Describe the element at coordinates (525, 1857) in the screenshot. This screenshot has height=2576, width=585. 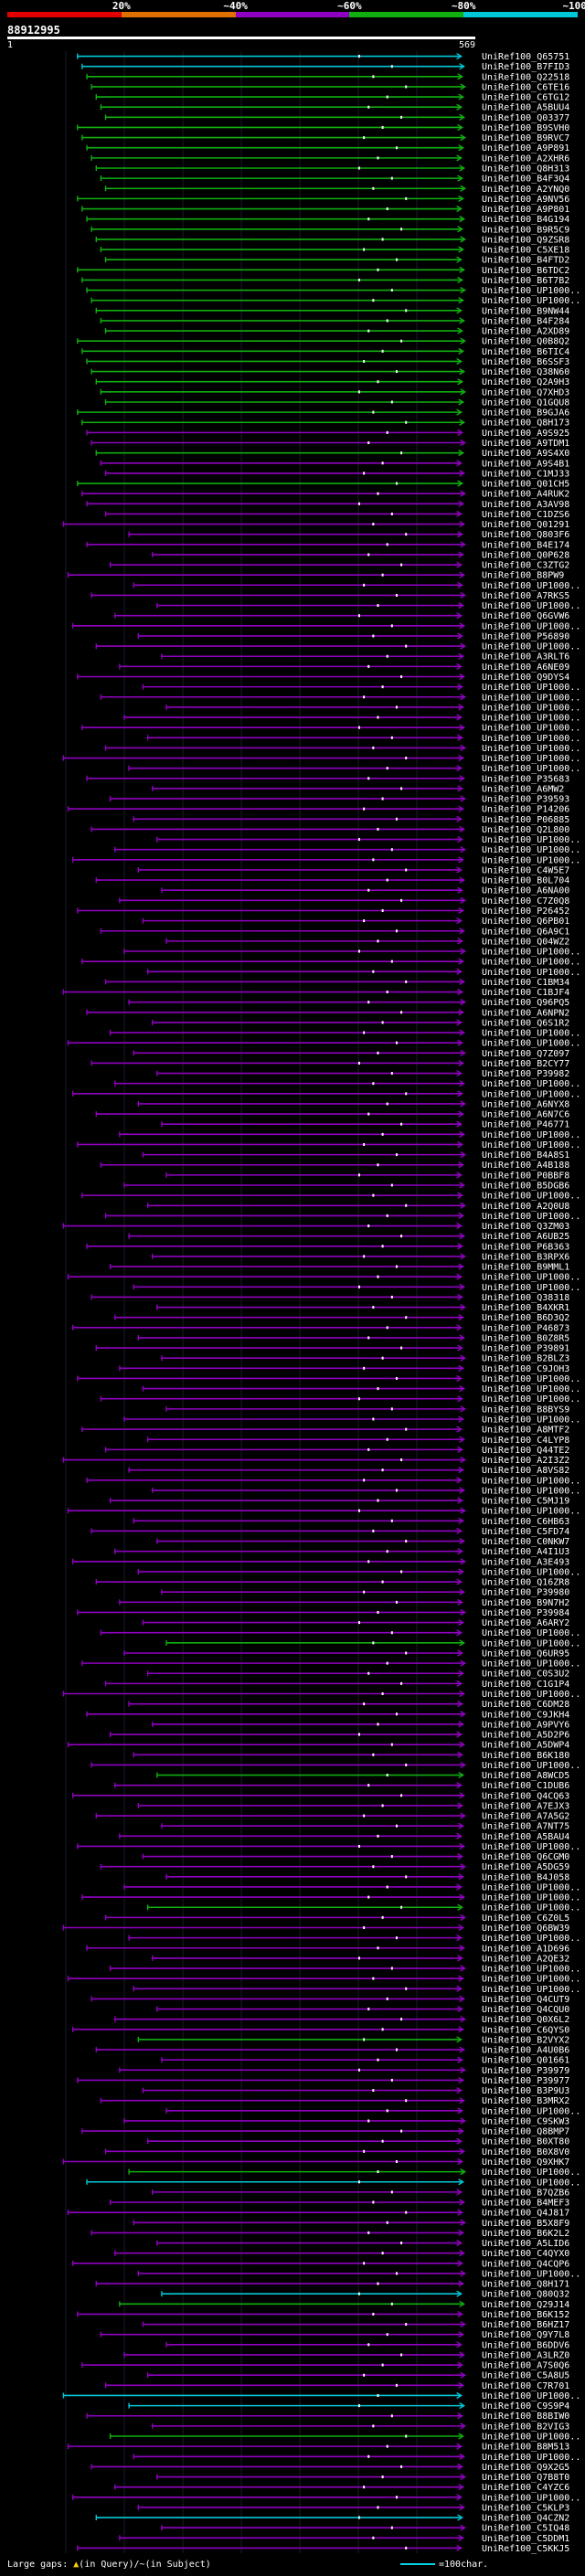
I see `hit-label: UniRef100_Q6CGM0` at that location.